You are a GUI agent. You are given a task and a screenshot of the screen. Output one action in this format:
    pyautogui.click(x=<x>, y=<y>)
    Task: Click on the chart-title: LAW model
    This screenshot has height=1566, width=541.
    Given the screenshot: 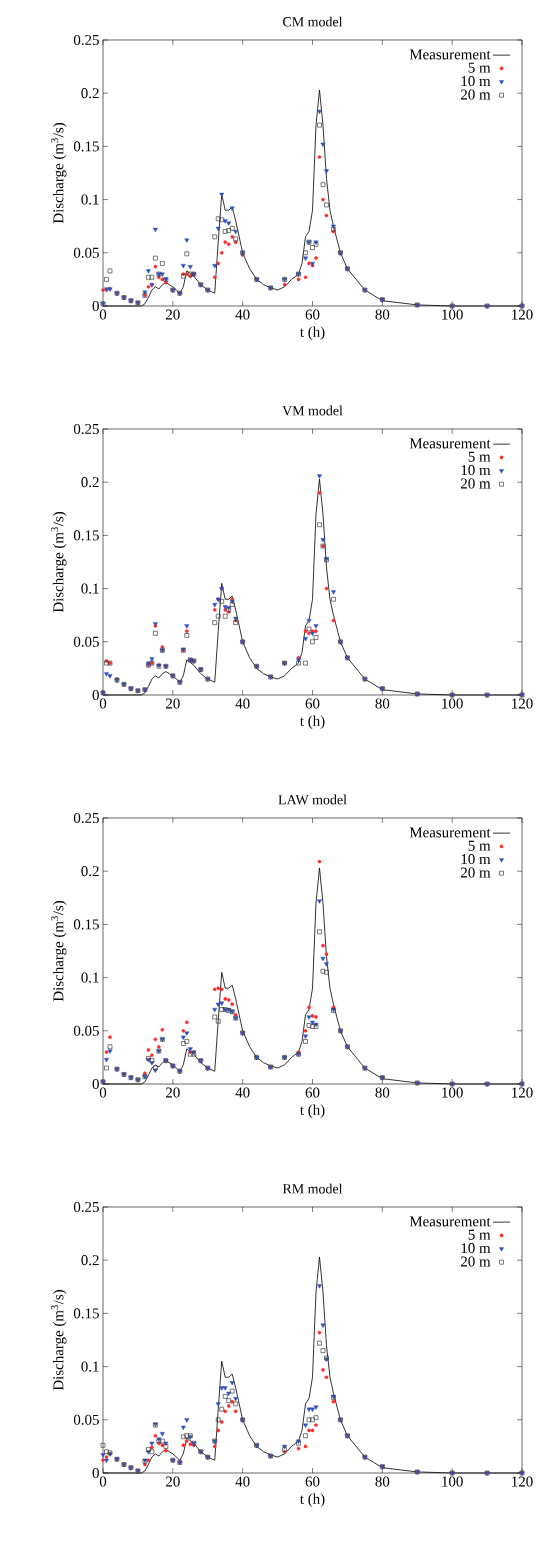 What is the action you would take?
    pyautogui.click(x=312, y=799)
    